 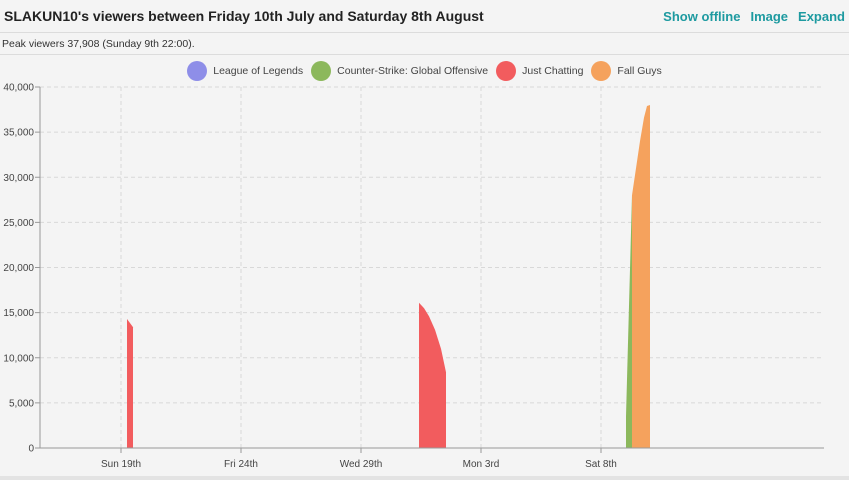 What do you see at coordinates (424, 478) in the screenshot?
I see `bottom-scrollbar` at bounding box center [424, 478].